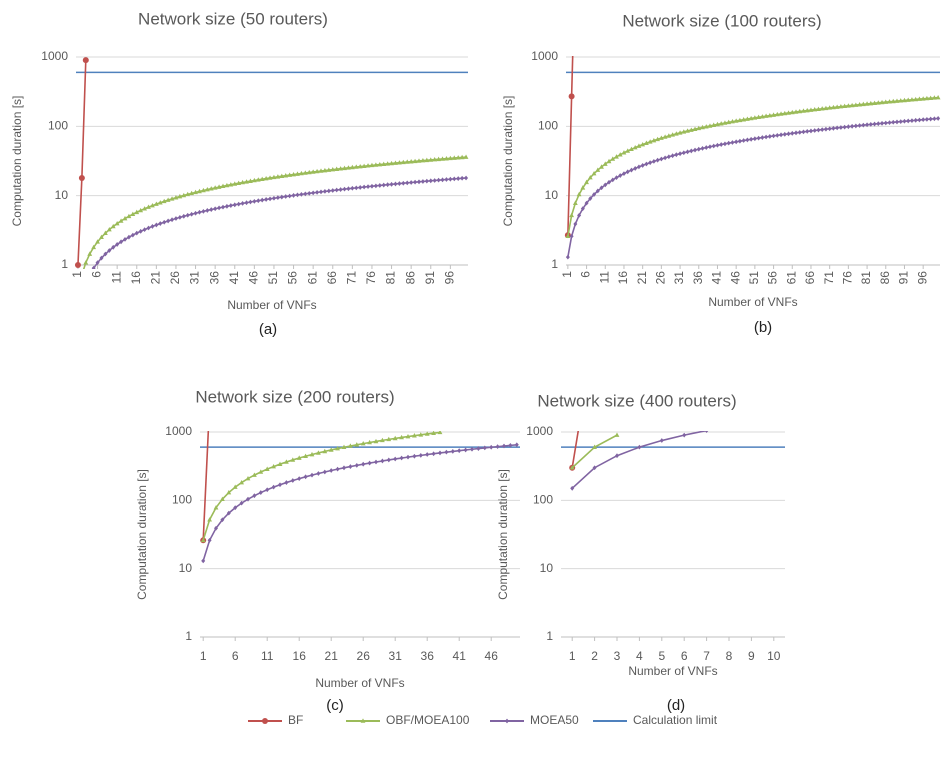  I want to click on x-tick-label: 66, so click(332, 278).